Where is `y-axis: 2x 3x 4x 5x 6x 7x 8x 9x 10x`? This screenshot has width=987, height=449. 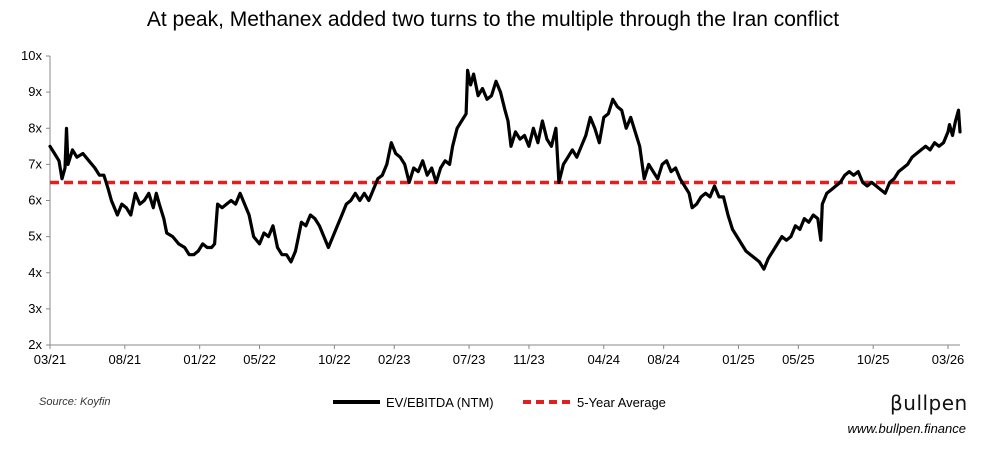 y-axis: 2x 3x 4x 5x 6x 7x 8x 9x 10x is located at coordinates (36, 200).